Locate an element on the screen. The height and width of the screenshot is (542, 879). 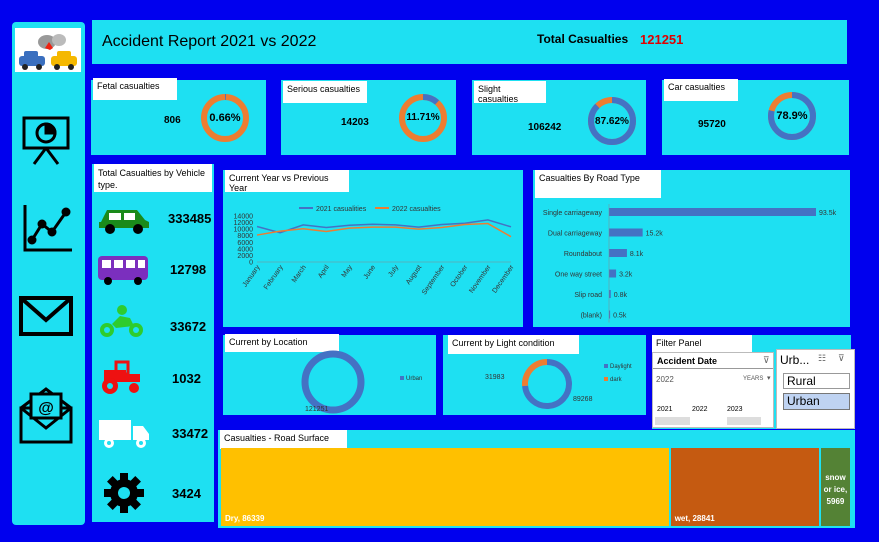
y-tick-label: 4000 is located at coordinates (245, 249).